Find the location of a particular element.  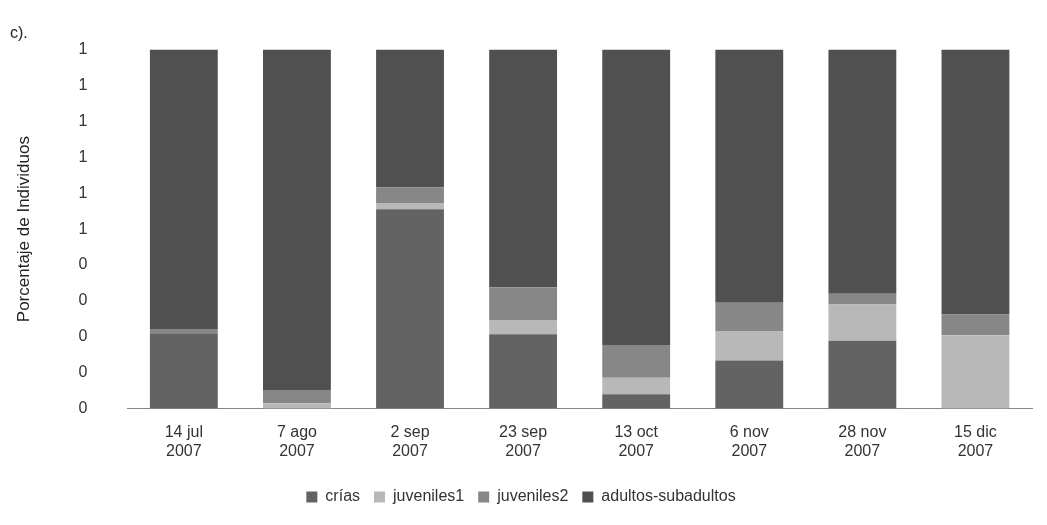

legend-label: adultos-subadultos is located at coordinates (668, 496).